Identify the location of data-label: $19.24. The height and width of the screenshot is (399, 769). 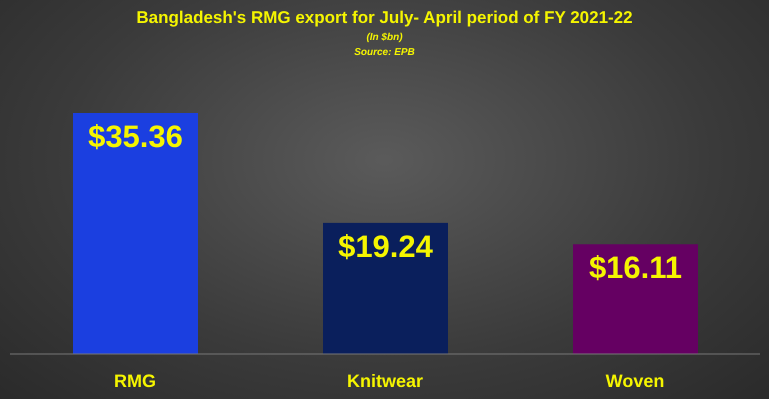
(386, 246).